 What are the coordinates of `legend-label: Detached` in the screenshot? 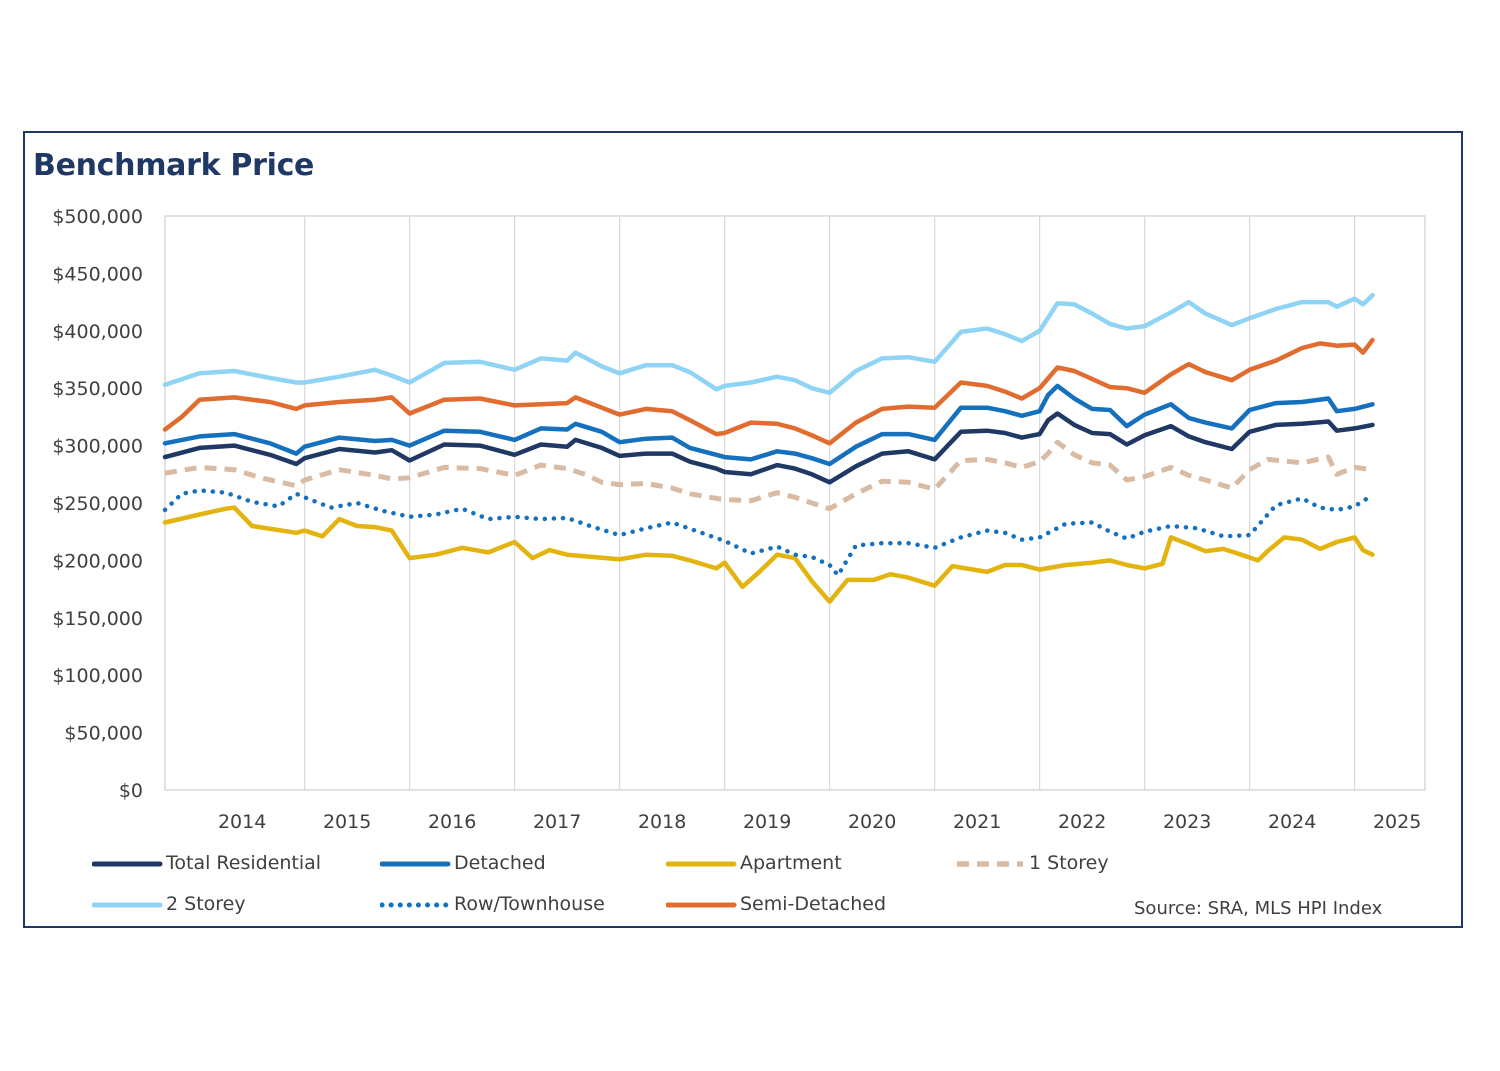 It's located at (500, 863).